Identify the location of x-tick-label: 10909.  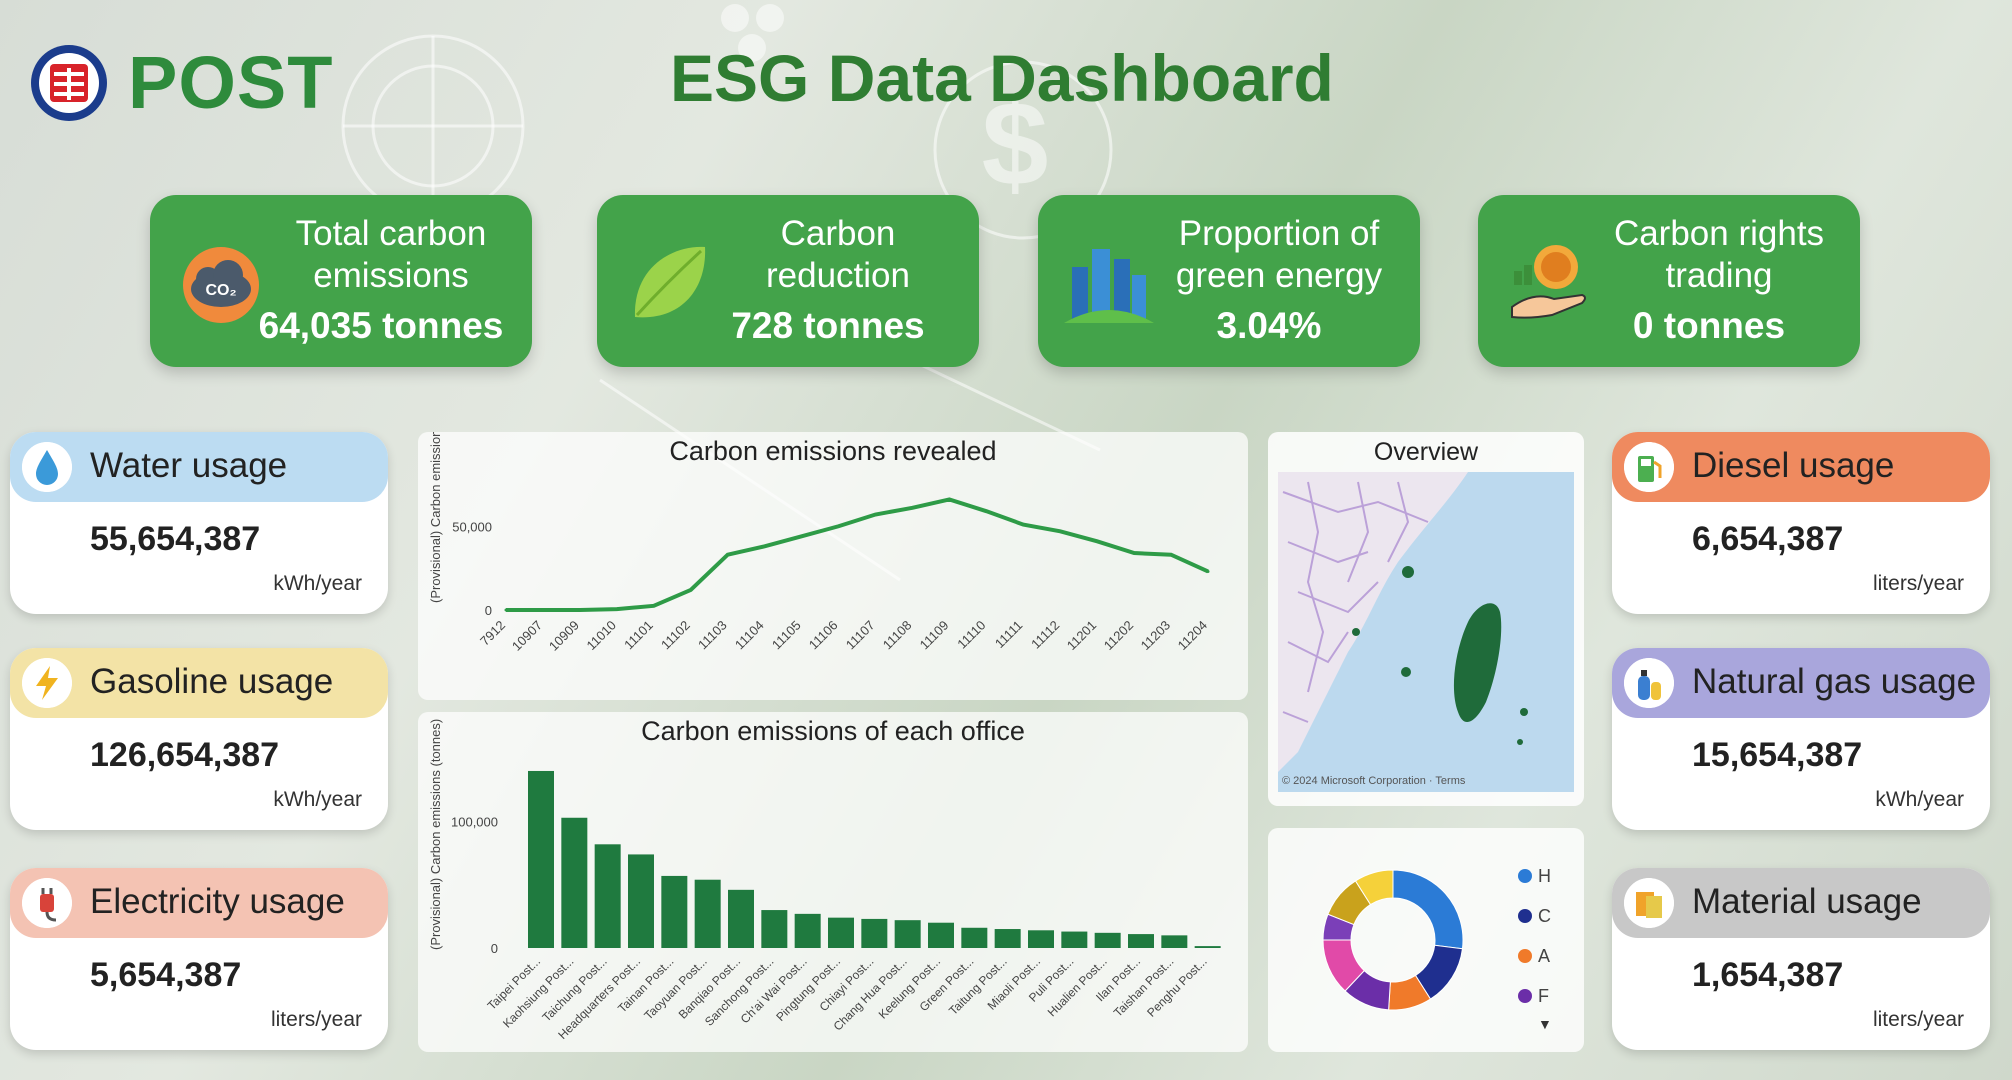
(564, 636).